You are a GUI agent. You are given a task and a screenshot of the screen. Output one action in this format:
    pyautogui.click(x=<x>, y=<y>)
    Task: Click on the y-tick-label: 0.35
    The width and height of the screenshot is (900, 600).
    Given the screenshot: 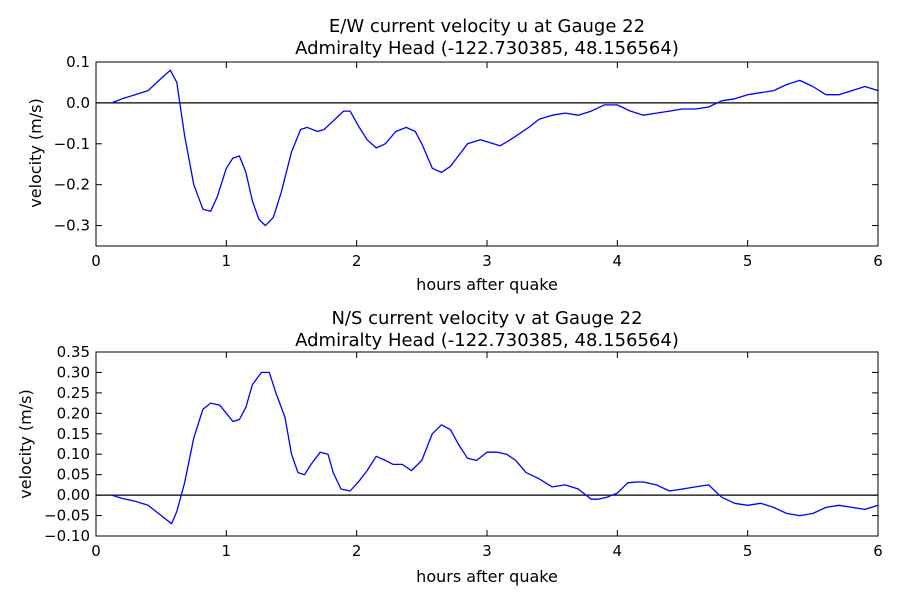 What is the action you would take?
    pyautogui.click(x=73, y=352)
    